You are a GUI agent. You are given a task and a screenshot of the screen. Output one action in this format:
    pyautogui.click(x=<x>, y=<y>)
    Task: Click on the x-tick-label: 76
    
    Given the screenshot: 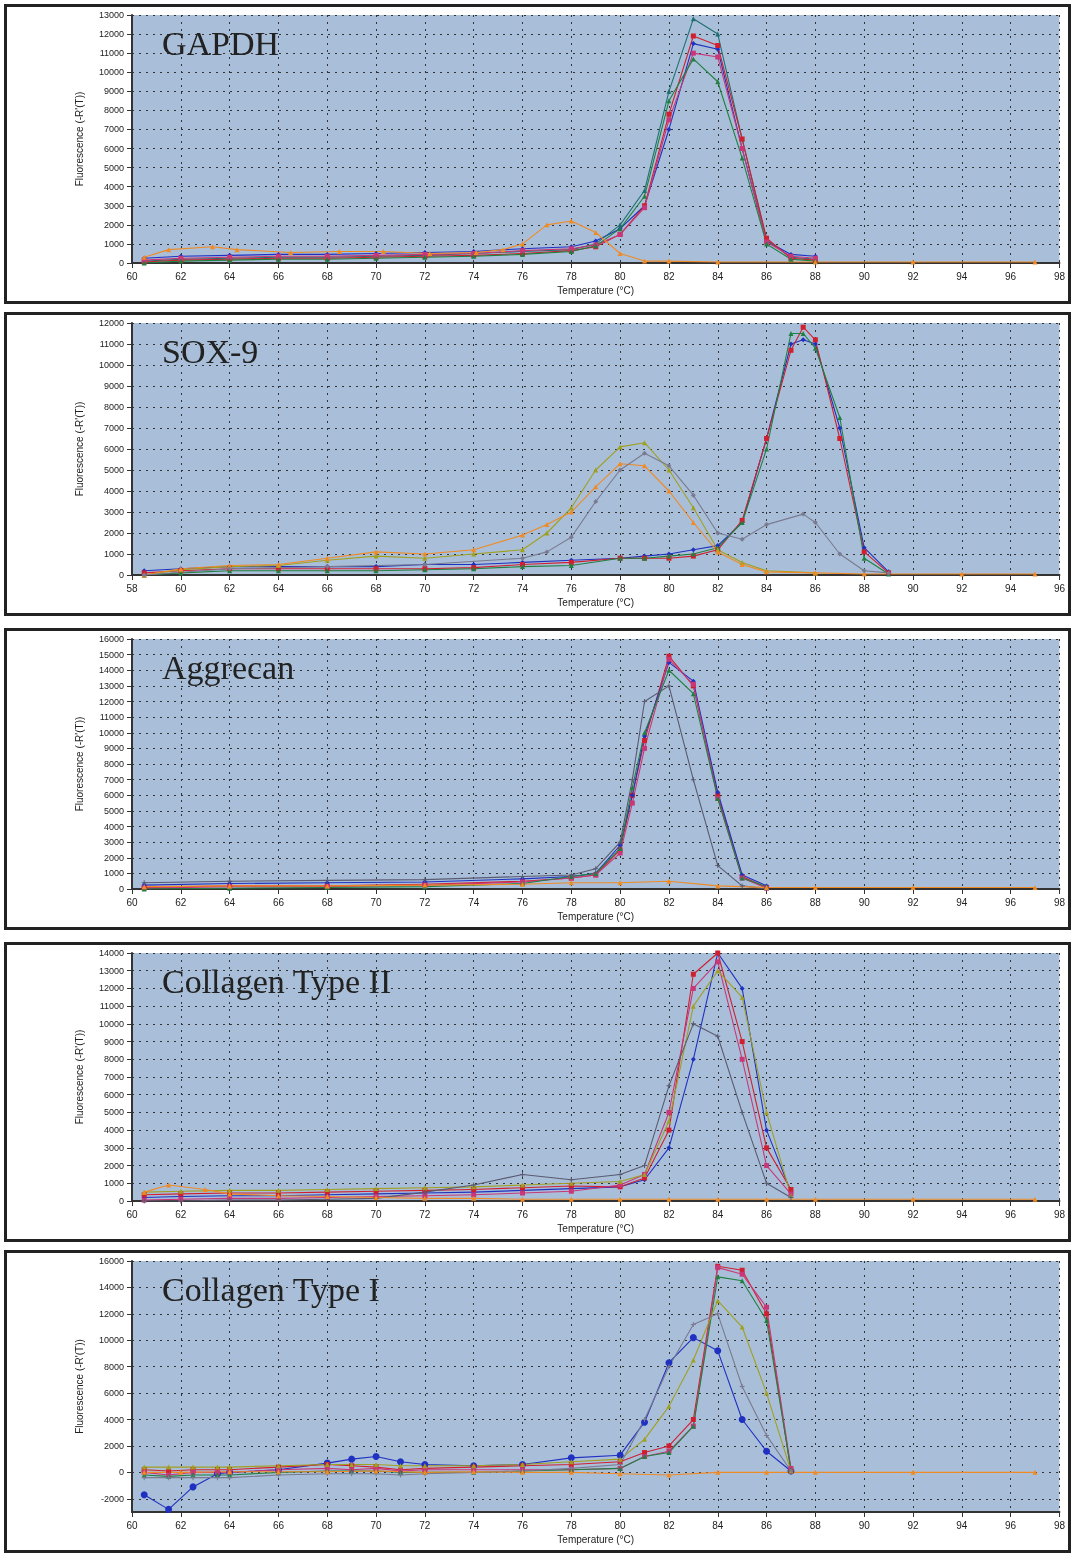 What is the action you would take?
    pyautogui.click(x=522, y=902)
    